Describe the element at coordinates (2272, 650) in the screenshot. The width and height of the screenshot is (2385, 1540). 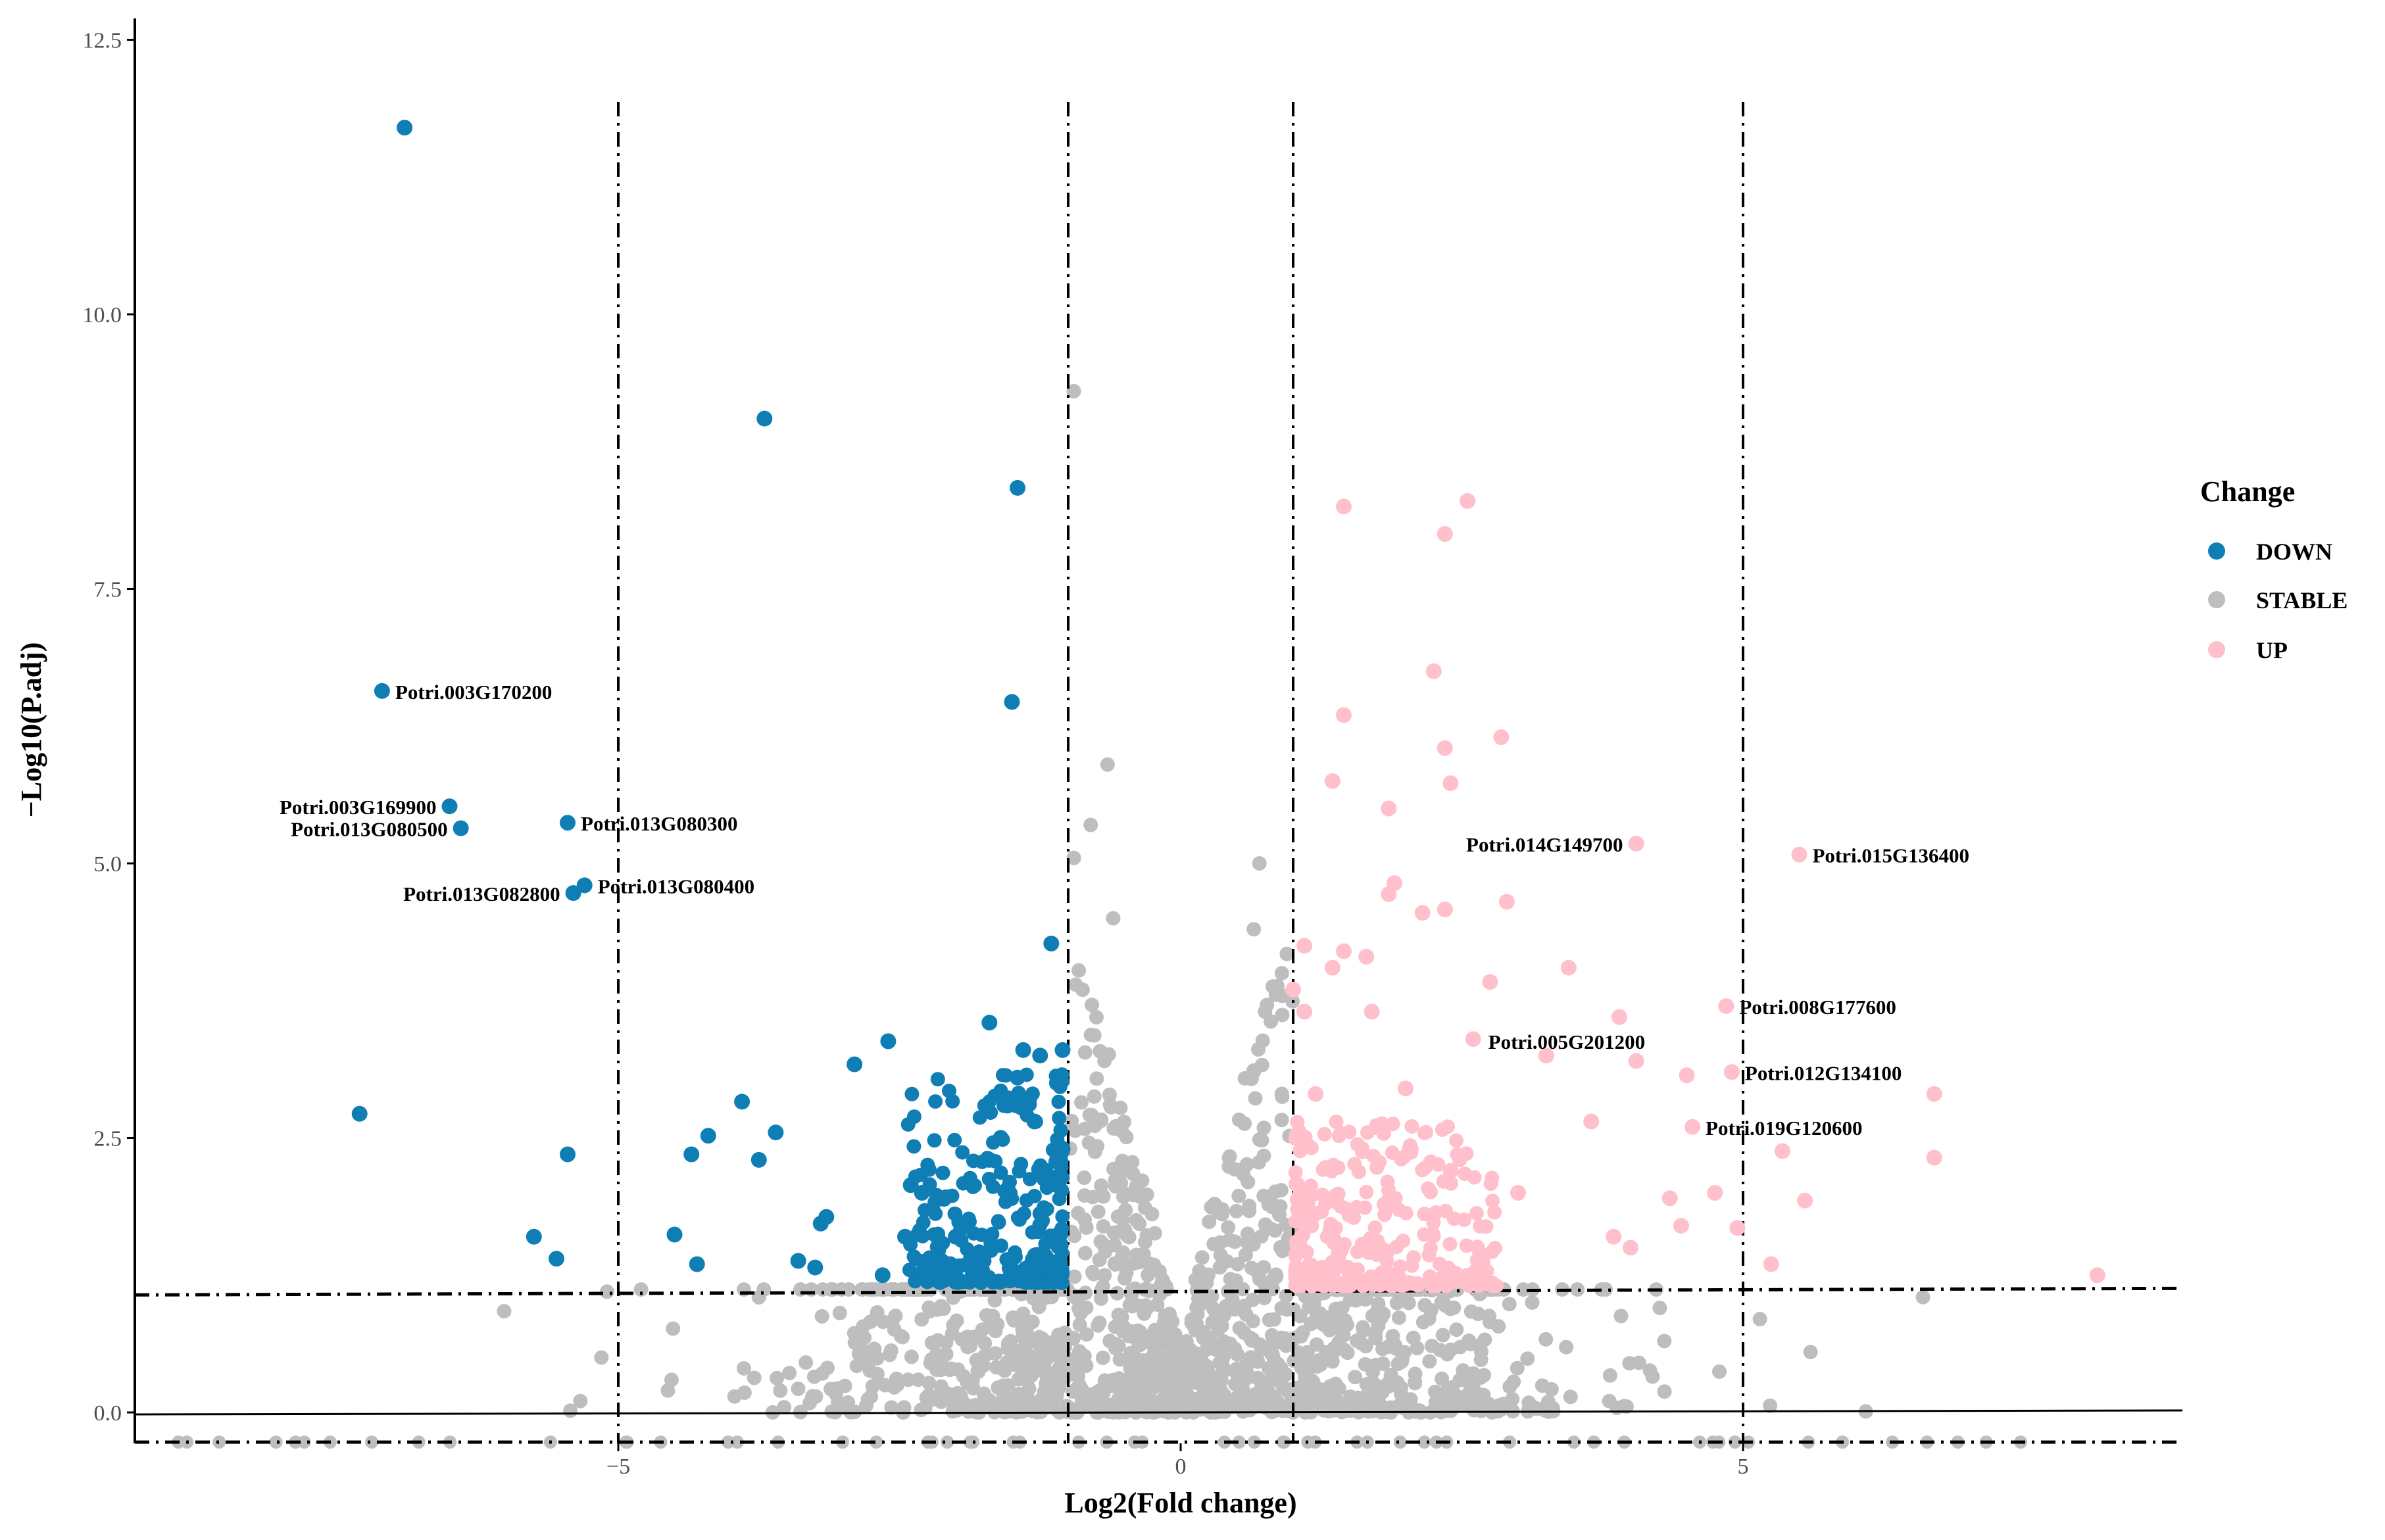
I see `legend-label-up: UP` at that location.